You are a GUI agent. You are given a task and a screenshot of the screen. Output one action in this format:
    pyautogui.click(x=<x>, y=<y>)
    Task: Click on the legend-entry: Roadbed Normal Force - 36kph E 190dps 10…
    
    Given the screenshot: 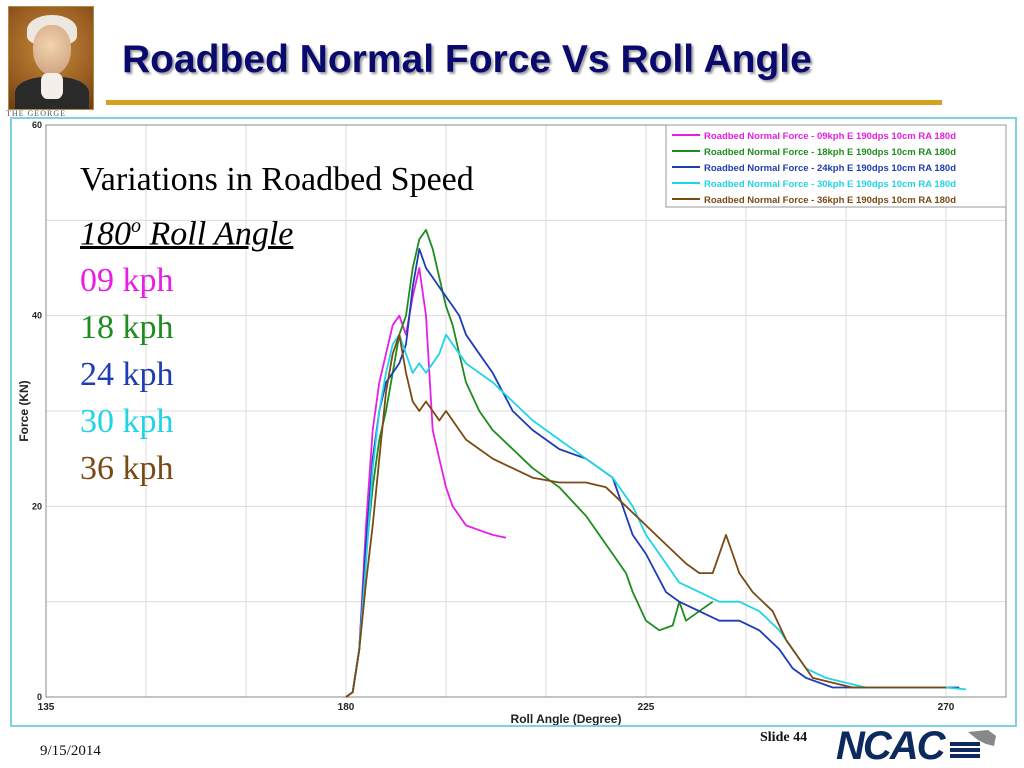 What is the action you would take?
    pyautogui.click(x=830, y=200)
    